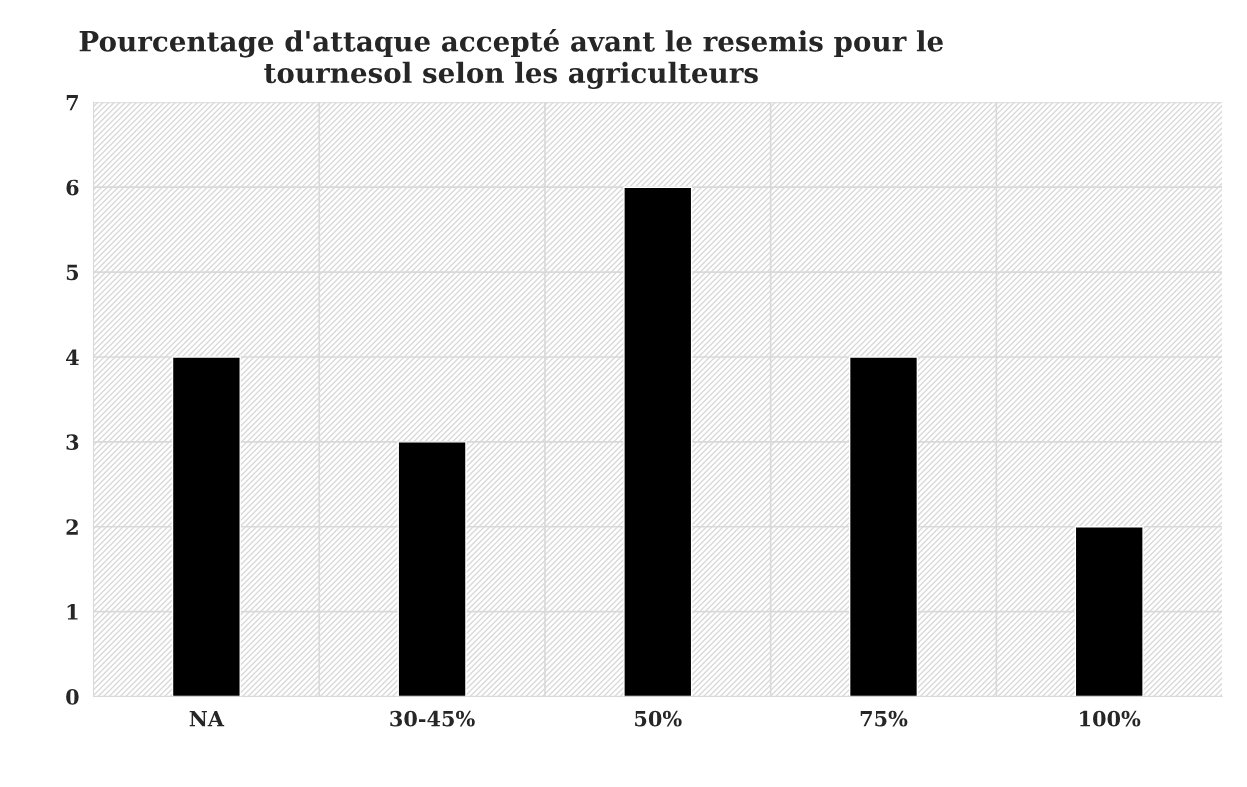 The image size is (1247, 787). What do you see at coordinates (884, 718) in the screenshot?
I see `x-tick-label: 75%` at bounding box center [884, 718].